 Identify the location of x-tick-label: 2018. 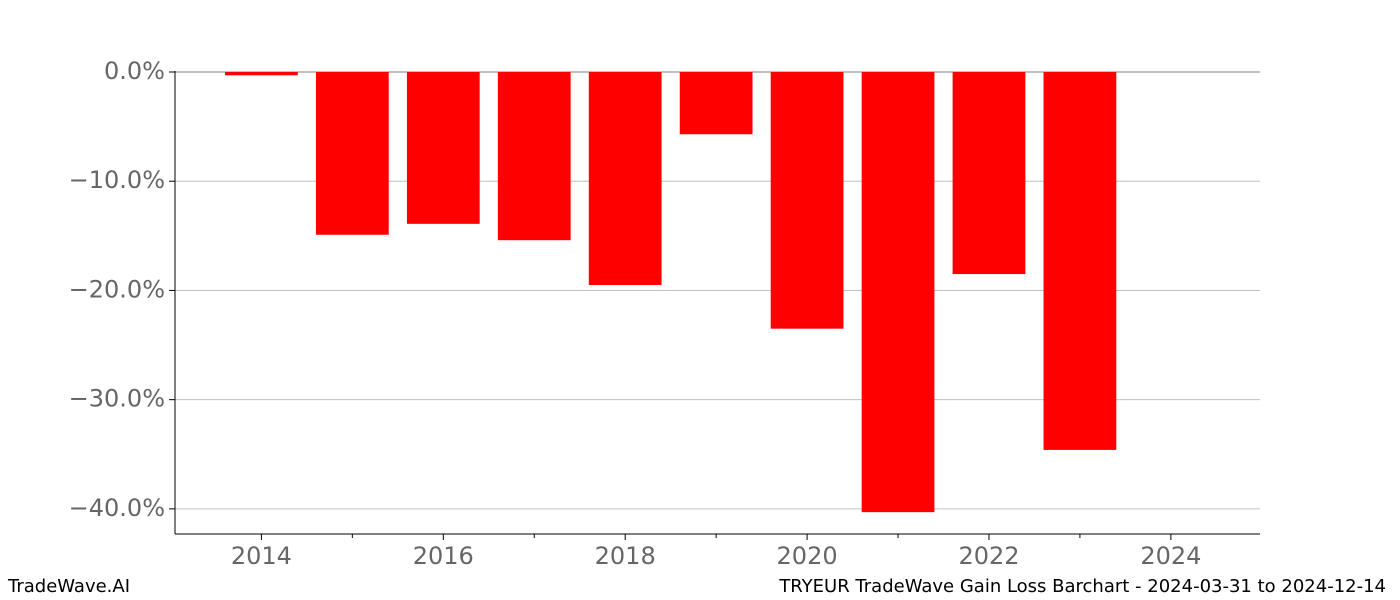
(625, 556).